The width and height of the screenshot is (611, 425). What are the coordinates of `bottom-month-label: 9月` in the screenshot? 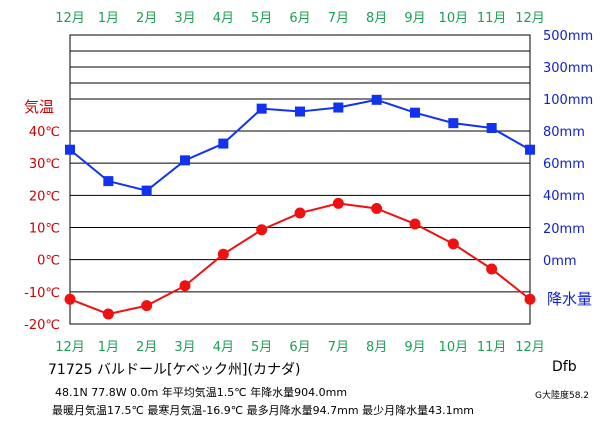 It's located at (414, 347).